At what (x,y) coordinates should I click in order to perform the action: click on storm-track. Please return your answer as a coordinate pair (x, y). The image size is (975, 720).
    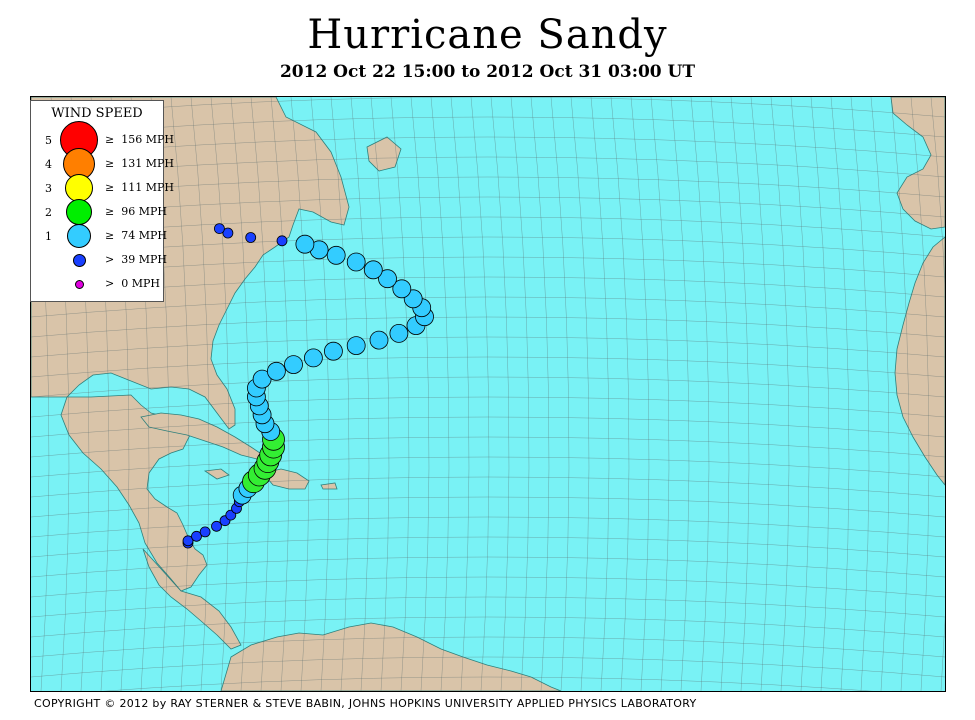
    Looking at the image, I should click on (308, 386).